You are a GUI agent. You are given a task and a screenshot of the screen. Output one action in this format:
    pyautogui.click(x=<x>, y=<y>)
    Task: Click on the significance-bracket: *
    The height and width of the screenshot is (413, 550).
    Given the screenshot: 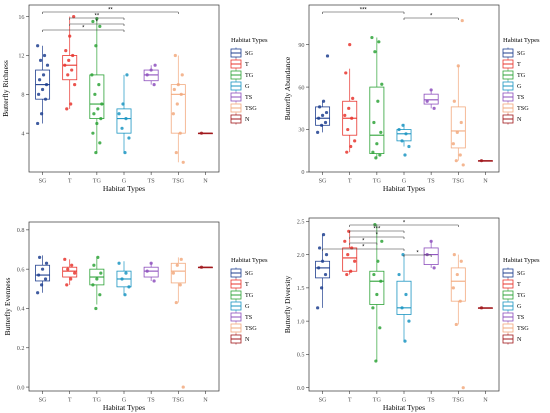 What is the action you would take?
    pyautogui.click(x=417, y=253)
    